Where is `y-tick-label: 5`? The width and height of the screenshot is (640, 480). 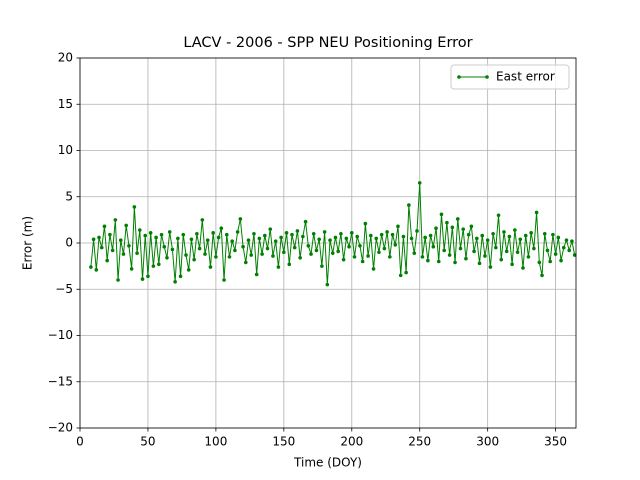 y-tick-label: 5 is located at coordinates (69, 196).